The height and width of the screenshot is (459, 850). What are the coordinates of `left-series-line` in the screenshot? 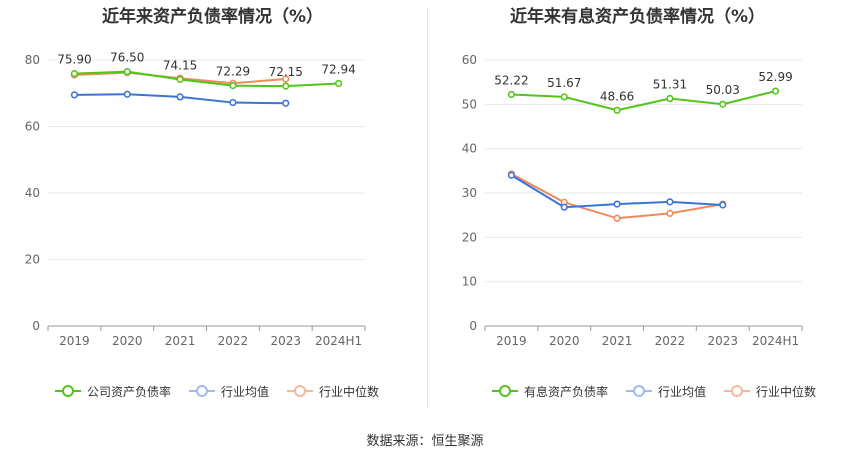 It's located at (206, 79).